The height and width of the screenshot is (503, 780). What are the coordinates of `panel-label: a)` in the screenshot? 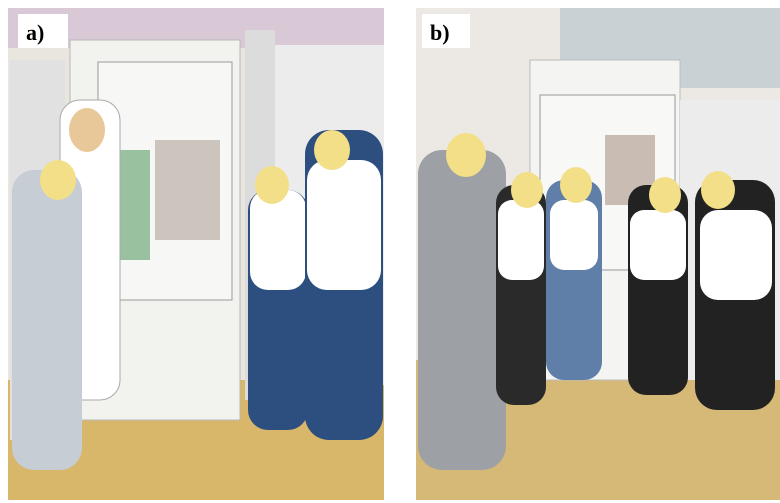 It's located at (35, 32).